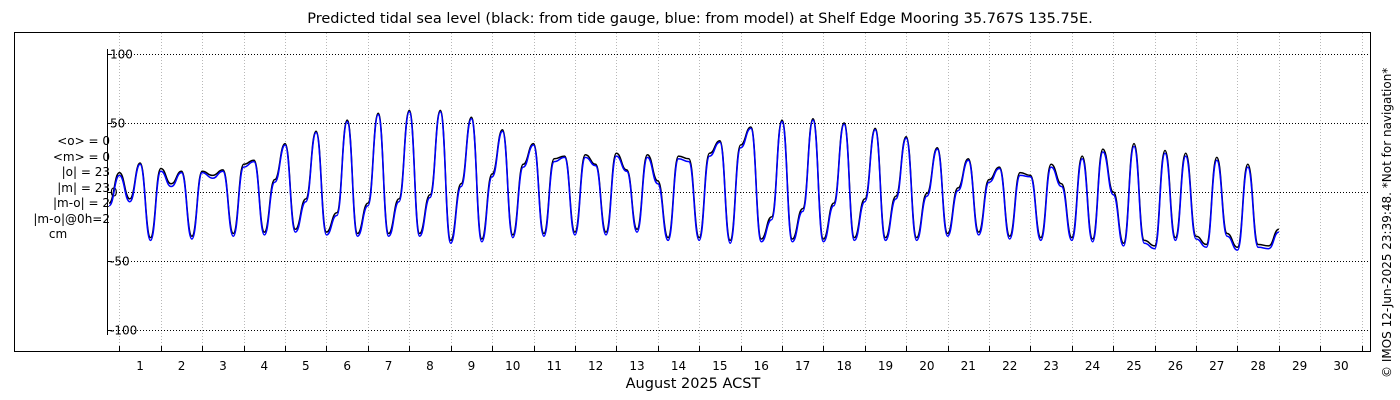 The width and height of the screenshot is (1400, 400). Describe the element at coordinates (182, 366) in the screenshot. I see `x-tick-label: 2` at that location.